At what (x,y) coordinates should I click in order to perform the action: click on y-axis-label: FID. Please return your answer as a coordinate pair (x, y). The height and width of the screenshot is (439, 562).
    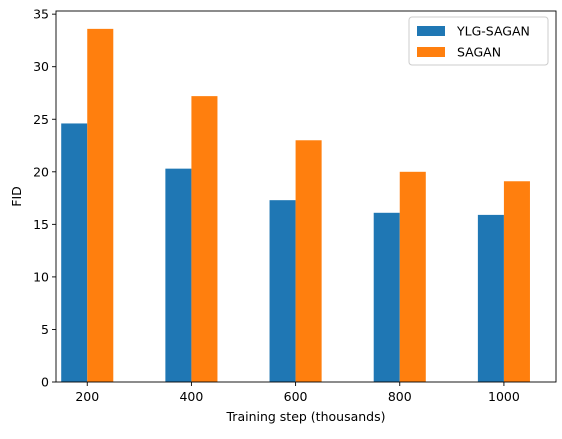
    Looking at the image, I should click on (16, 196).